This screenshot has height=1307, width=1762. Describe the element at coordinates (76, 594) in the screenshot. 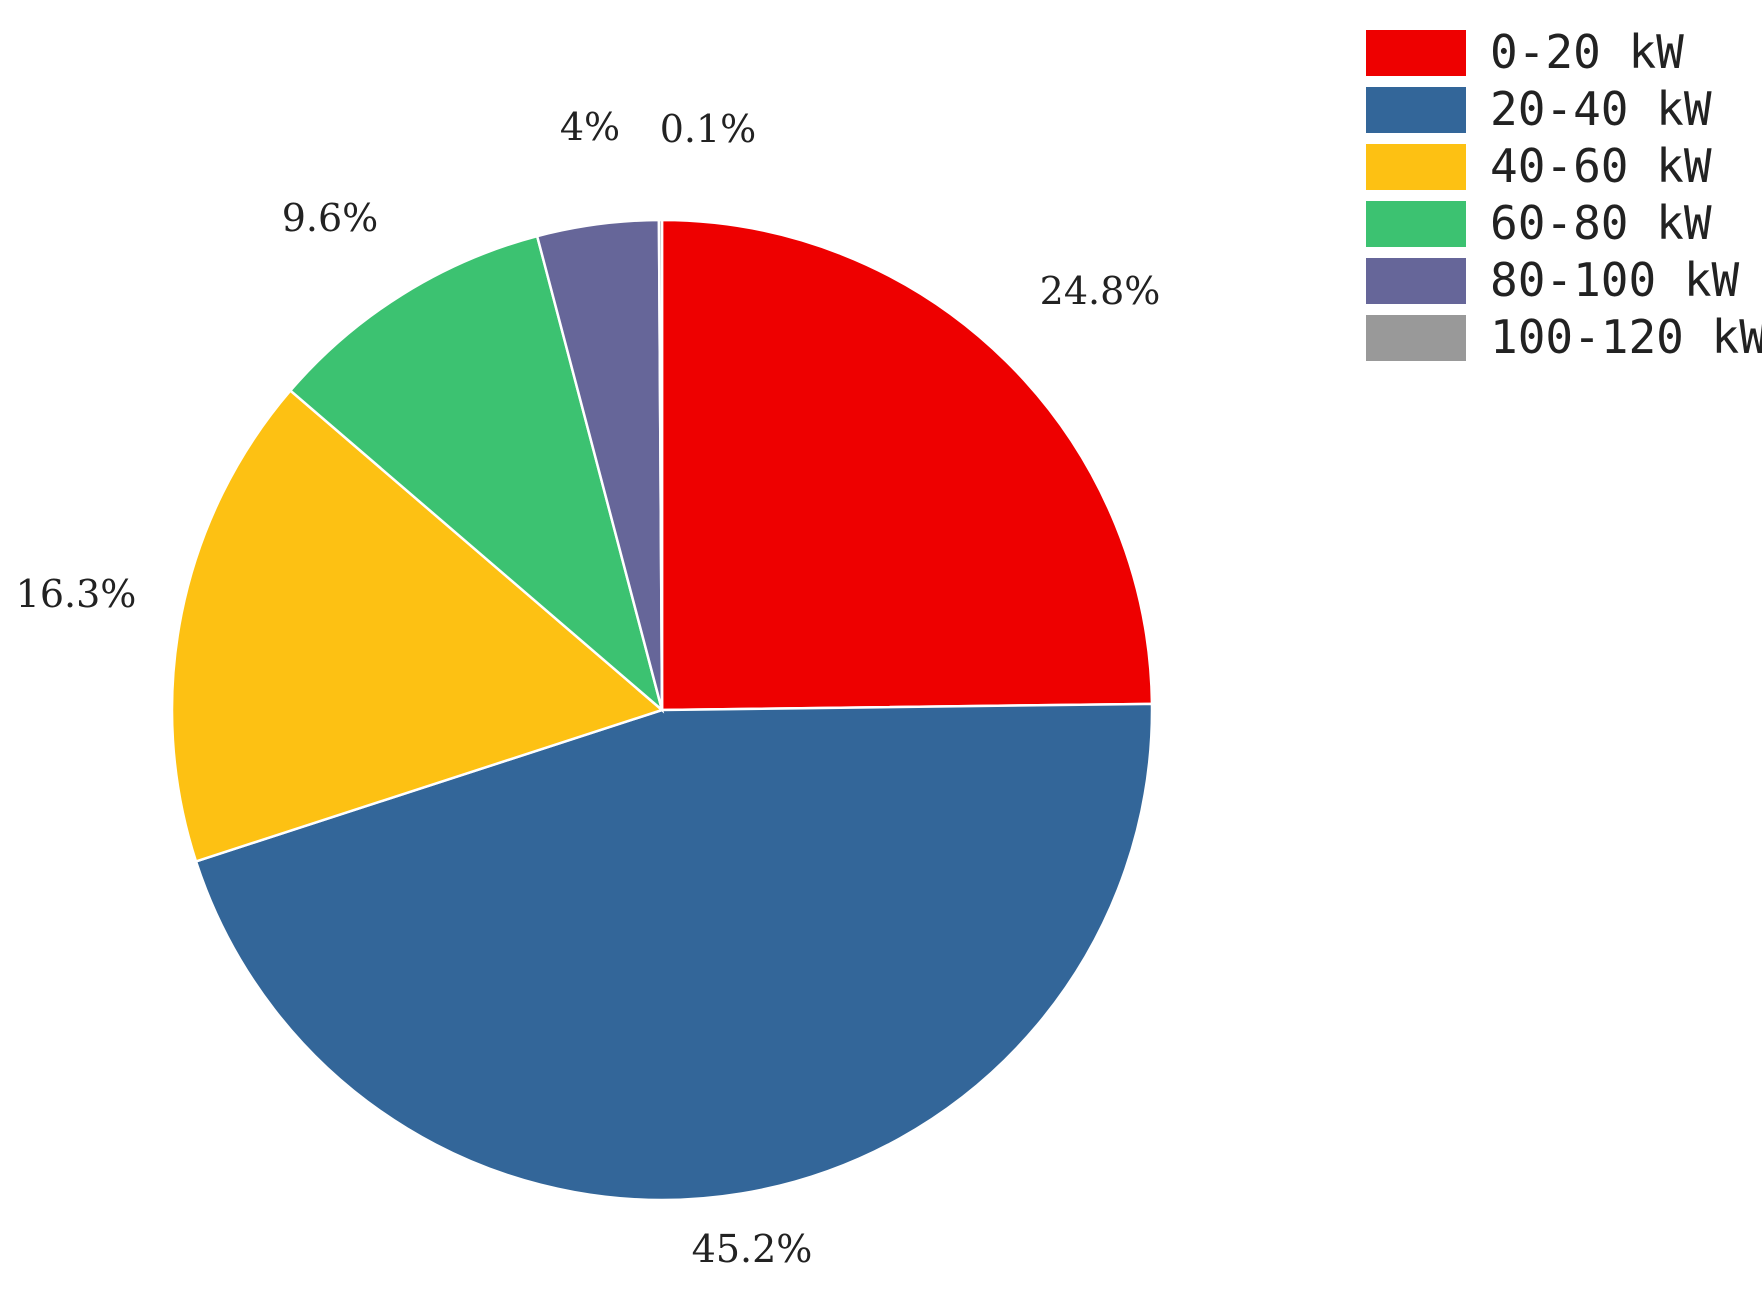

I see `slice-label-40-60kw: 16.3%` at that location.